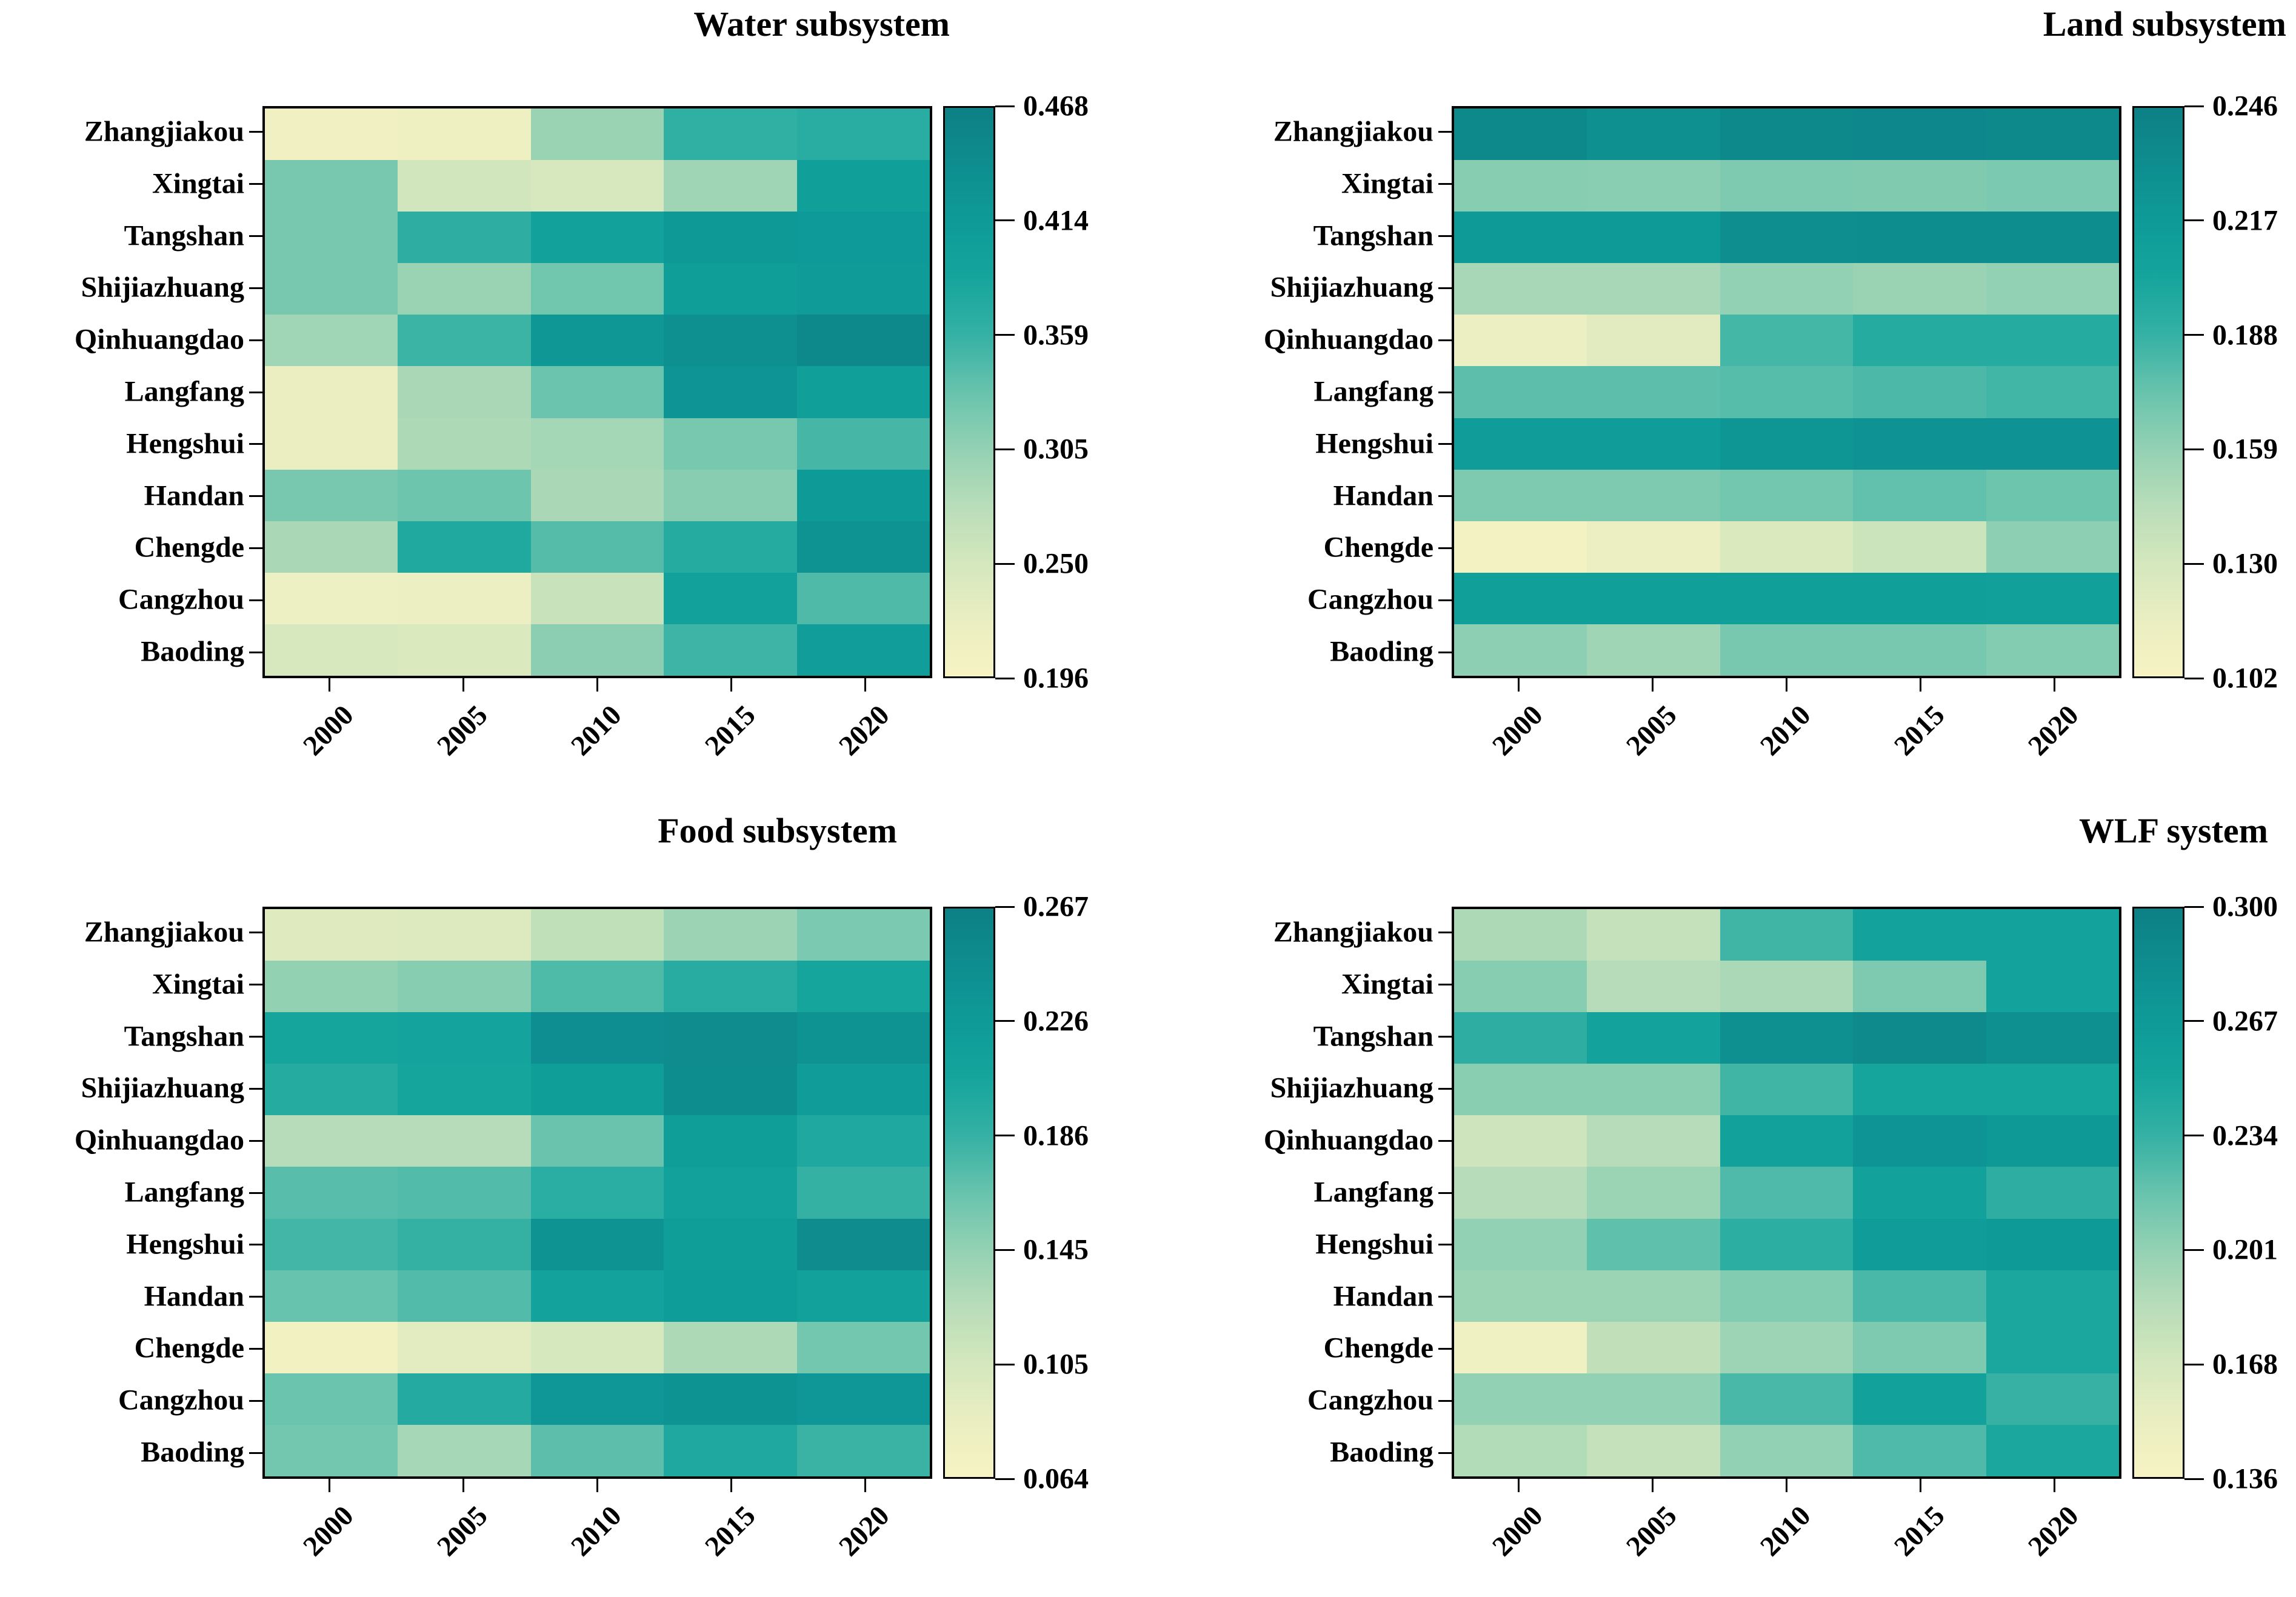  What do you see at coordinates (597, 1193) in the screenshot?
I see `food-cell-Langfang-2010` at bounding box center [597, 1193].